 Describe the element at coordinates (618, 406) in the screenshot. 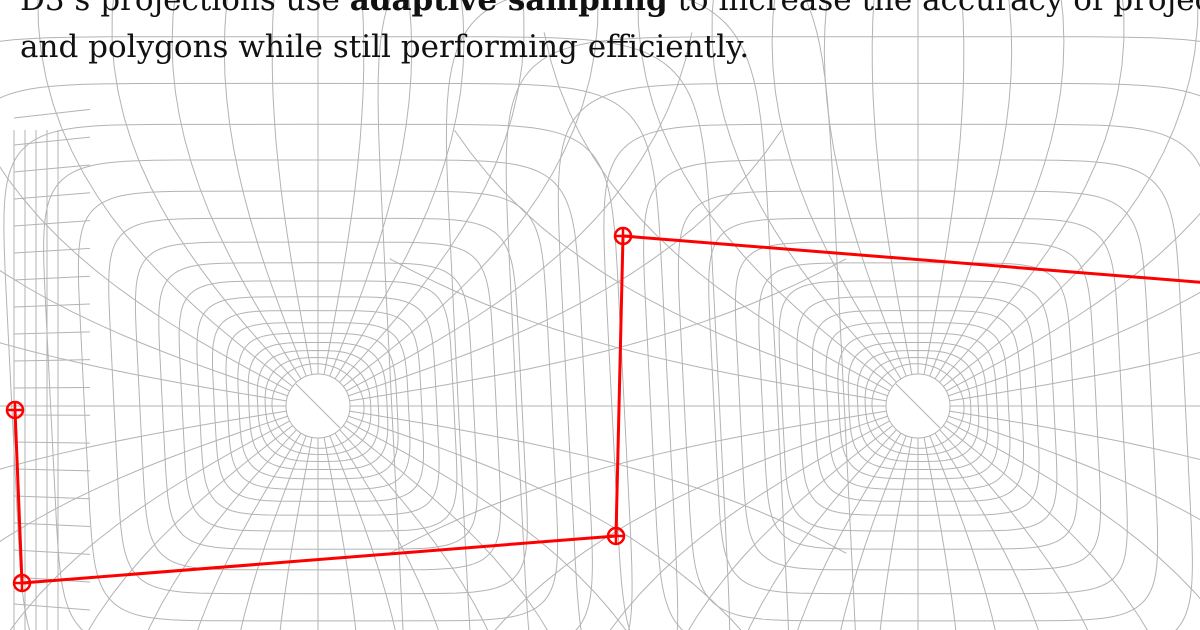

I see `poles` at that location.